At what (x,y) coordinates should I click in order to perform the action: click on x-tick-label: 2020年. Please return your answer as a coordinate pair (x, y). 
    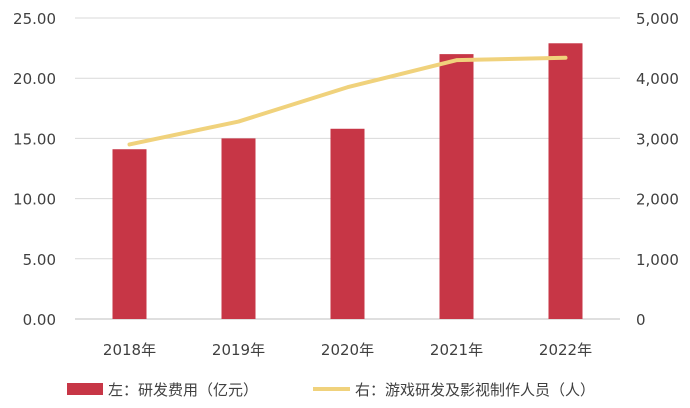
    Looking at the image, I should click on (347, 350).